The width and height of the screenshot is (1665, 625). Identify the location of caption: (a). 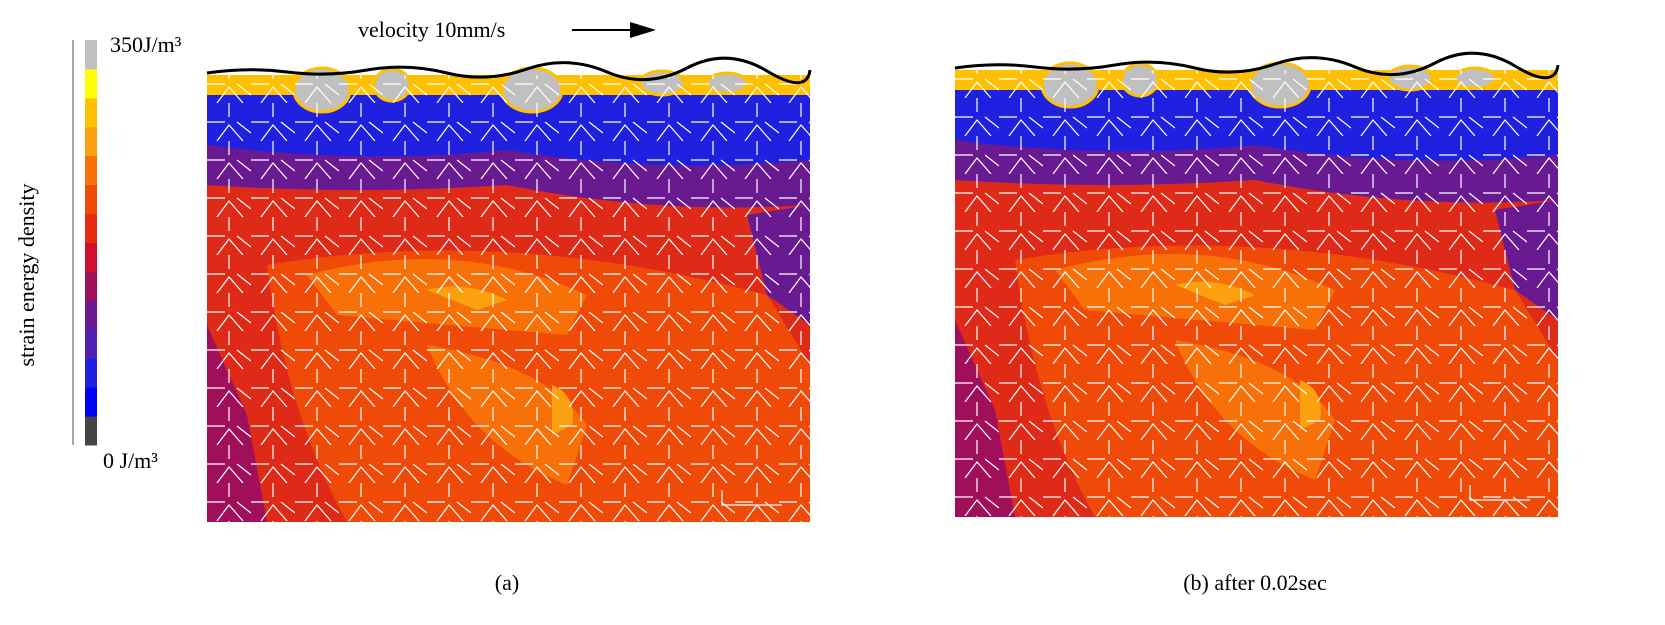
(507, 582).